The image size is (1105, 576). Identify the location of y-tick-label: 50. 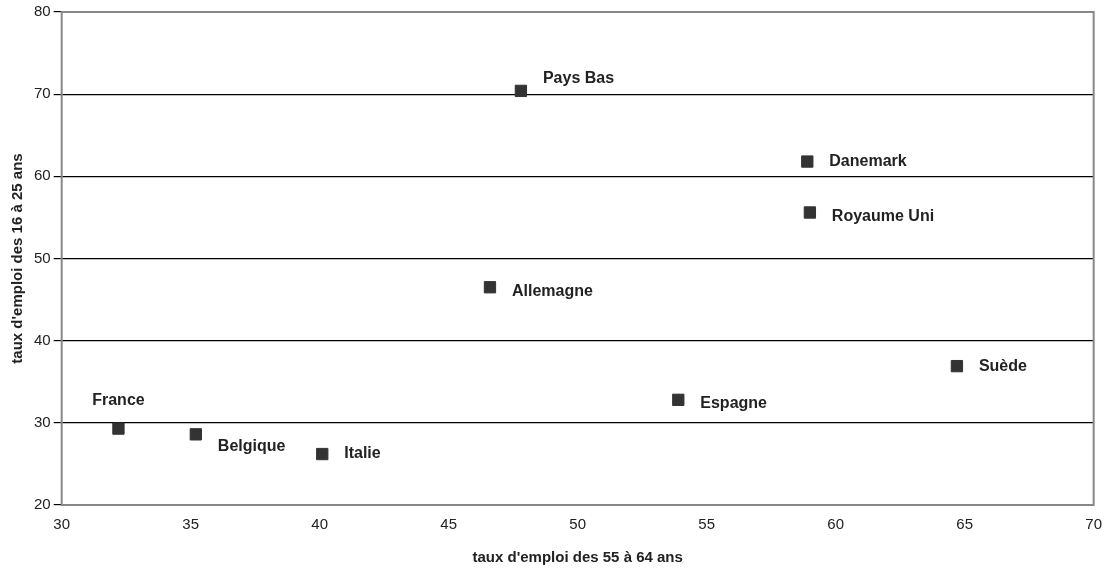
(42, 257).